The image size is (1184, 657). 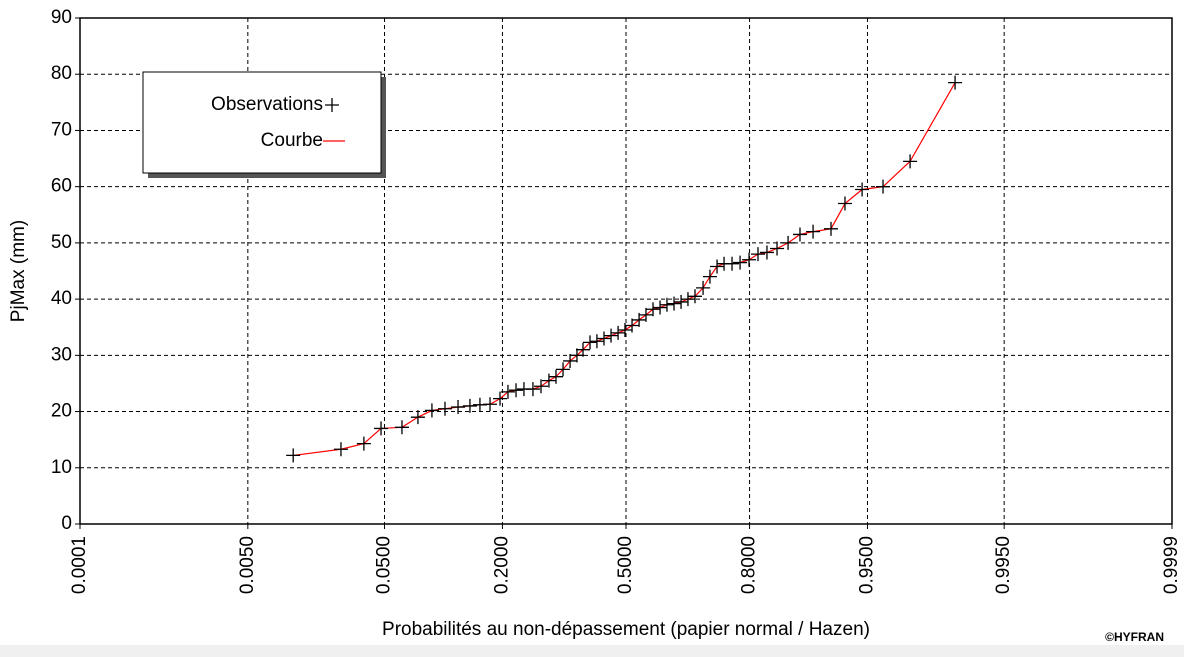 What do you see at coordinates (501, 565) in the screenshot?
I see `x-tick-label: 0.2000` at bounding box center [501, 565].